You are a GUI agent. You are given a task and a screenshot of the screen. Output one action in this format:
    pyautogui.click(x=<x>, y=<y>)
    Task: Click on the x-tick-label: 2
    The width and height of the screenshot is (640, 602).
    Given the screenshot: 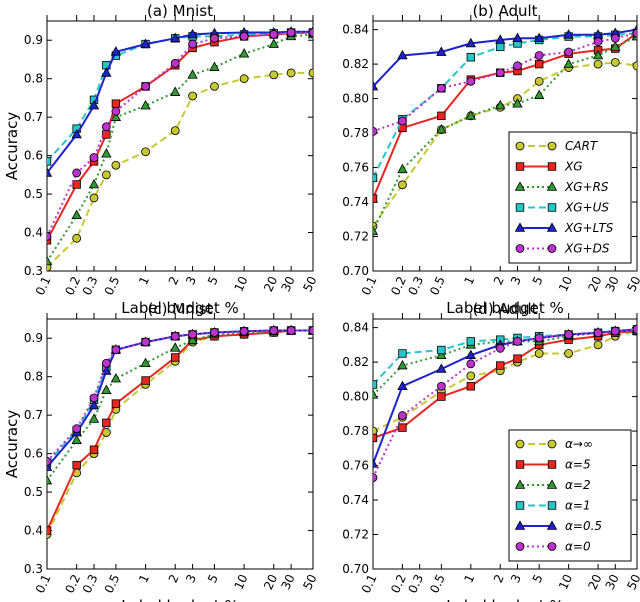 What is the action you would take?
    pyautogui.click(x=499, y=280)
    